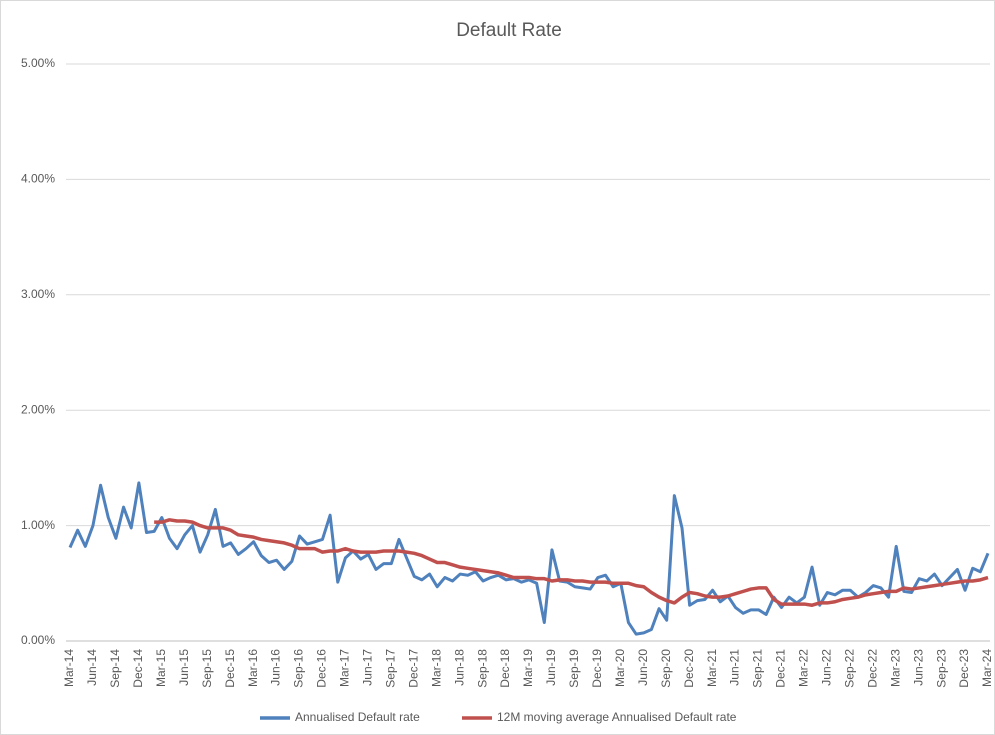 The height and width of the screenshot is (735, 995). What do you see at coordinates (895, 668) in the screenshot?
I see `x-tick-label: Mar-23` at bounding box center [895, 668].